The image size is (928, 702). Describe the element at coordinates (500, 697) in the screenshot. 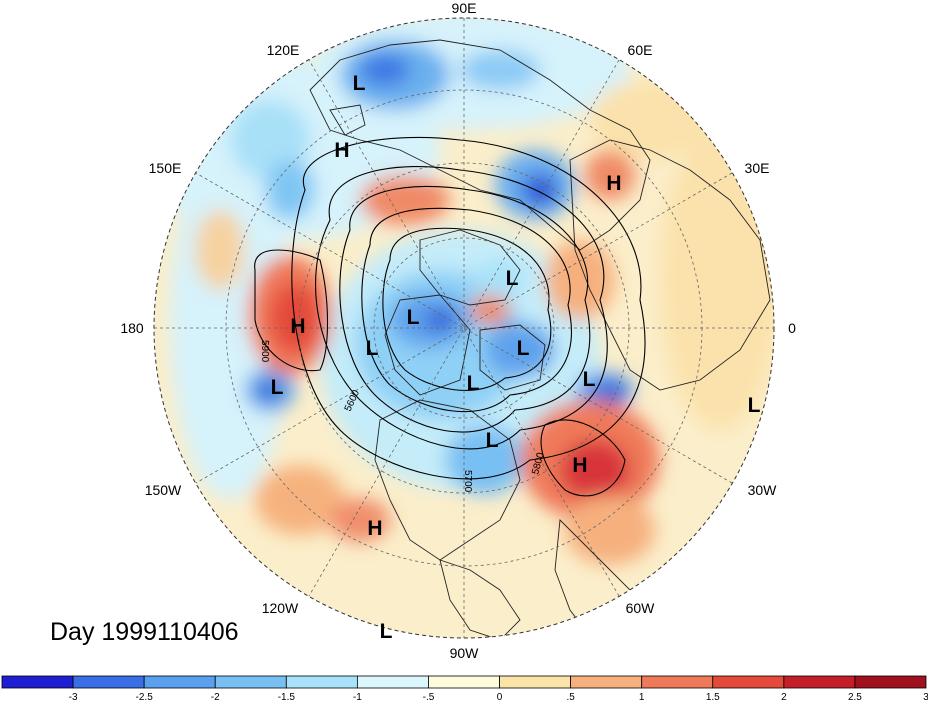

I see `colorbar-tick-label: 0` at that location.